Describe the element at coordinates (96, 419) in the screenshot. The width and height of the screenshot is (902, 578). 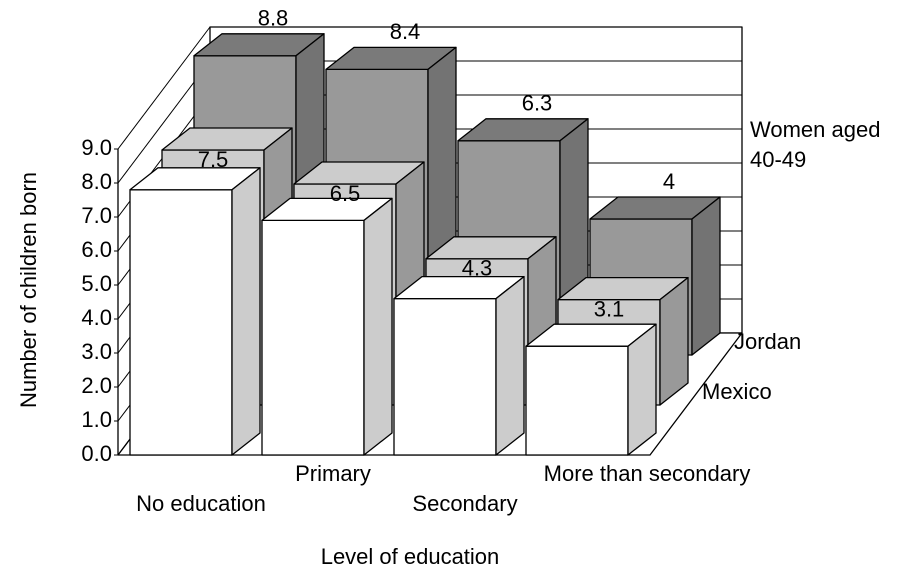
I see `y-tick-label: 1.0` at that location.